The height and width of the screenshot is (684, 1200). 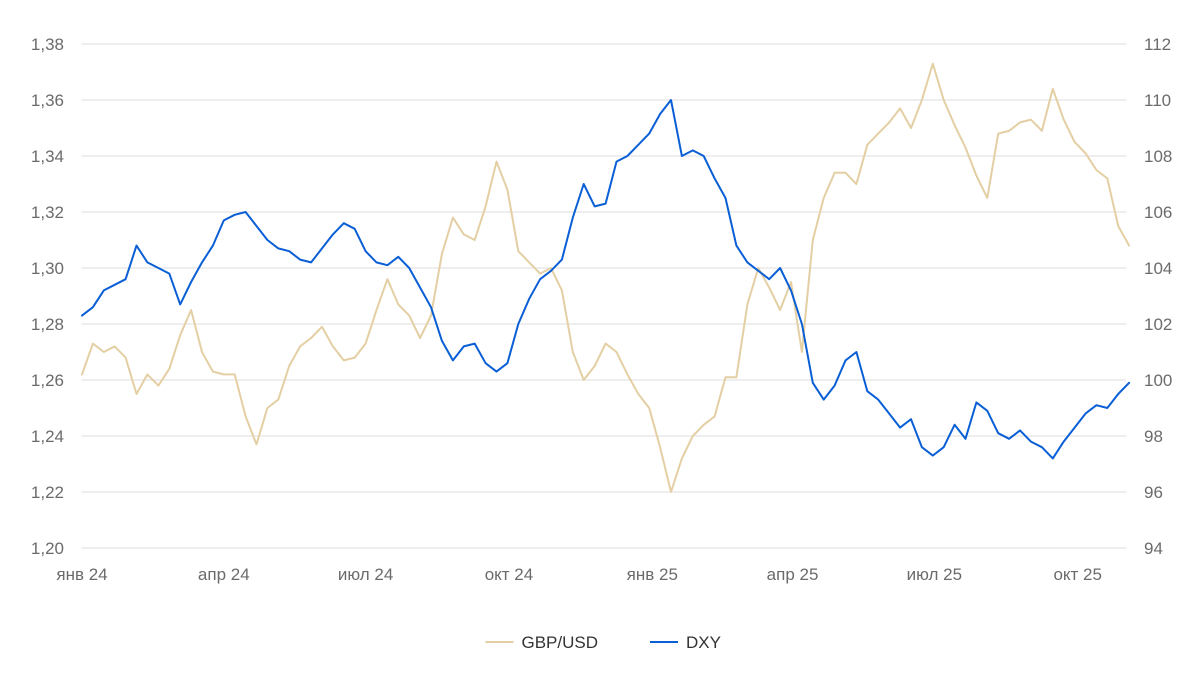 I want to click on x-axis-tick-label: апр 24, so click(x=224, y=574).